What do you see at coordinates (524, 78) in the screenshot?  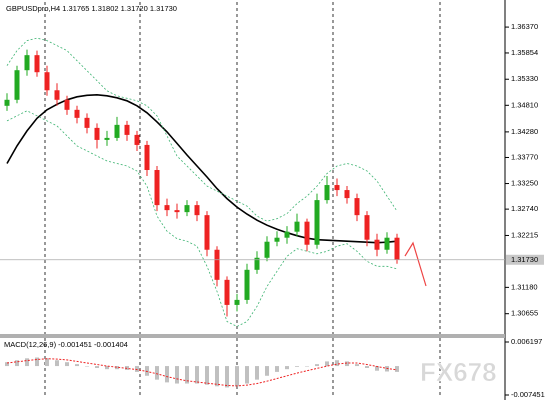 I see `y-tick-label: 1.35330` at bounding box center [524, 78].